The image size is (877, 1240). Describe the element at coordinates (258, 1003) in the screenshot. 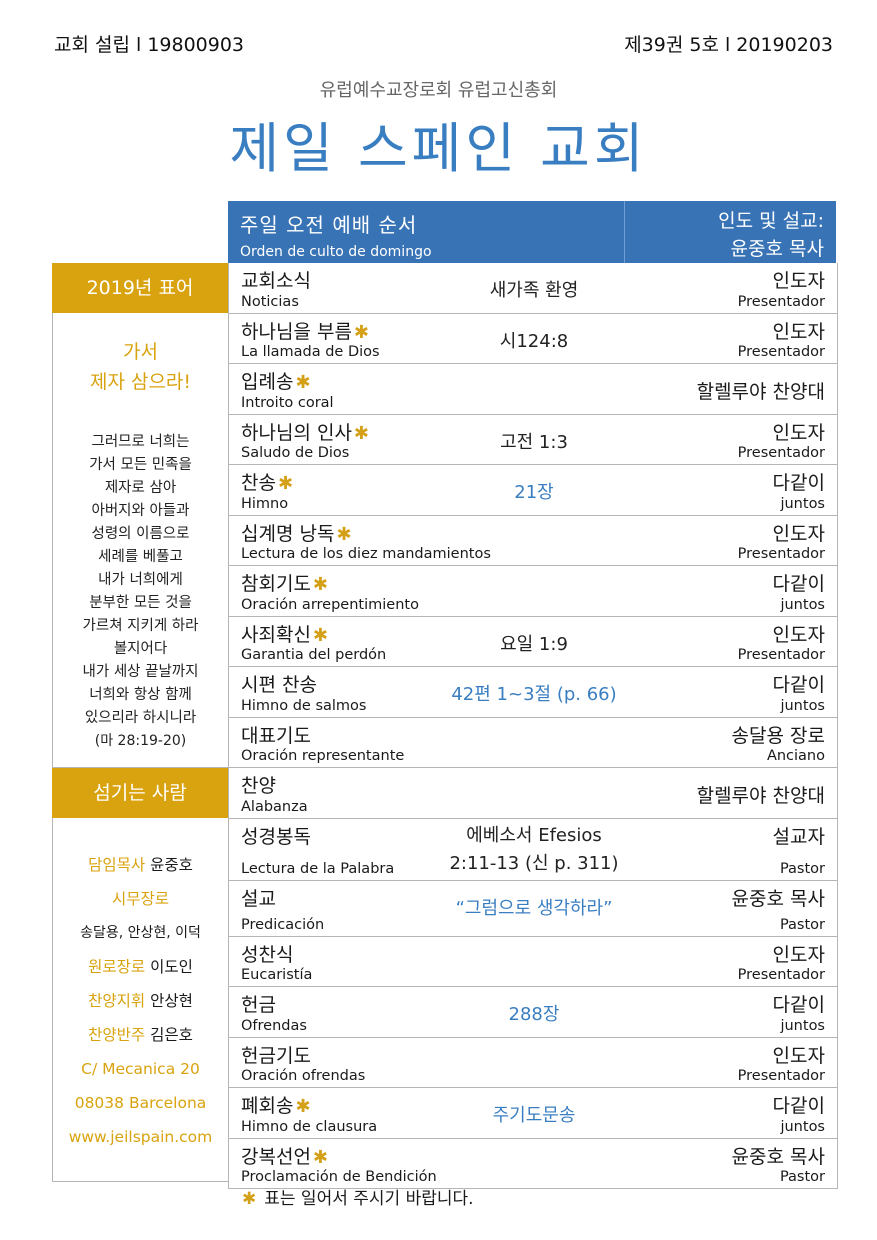

I see `item-korean: 헌금` at that location.